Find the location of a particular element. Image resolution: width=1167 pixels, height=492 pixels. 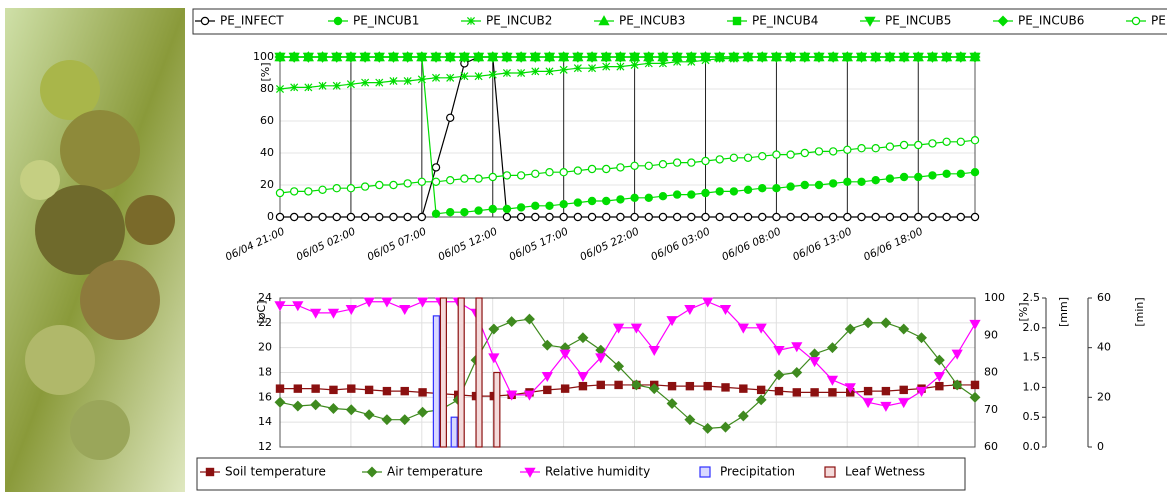

legend-box is located at coordinates (581, 474).